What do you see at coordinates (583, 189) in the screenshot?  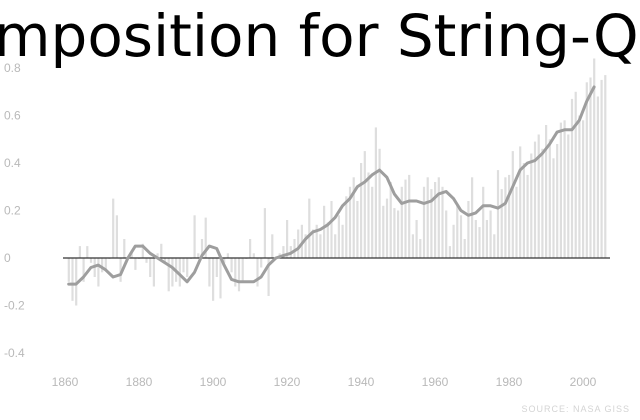 I see `anomaly-bar-2000` at bounding box center [583, 189].